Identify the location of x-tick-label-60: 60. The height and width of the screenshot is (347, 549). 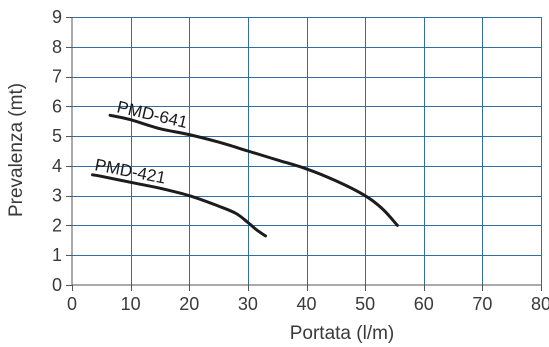
(424, 304).